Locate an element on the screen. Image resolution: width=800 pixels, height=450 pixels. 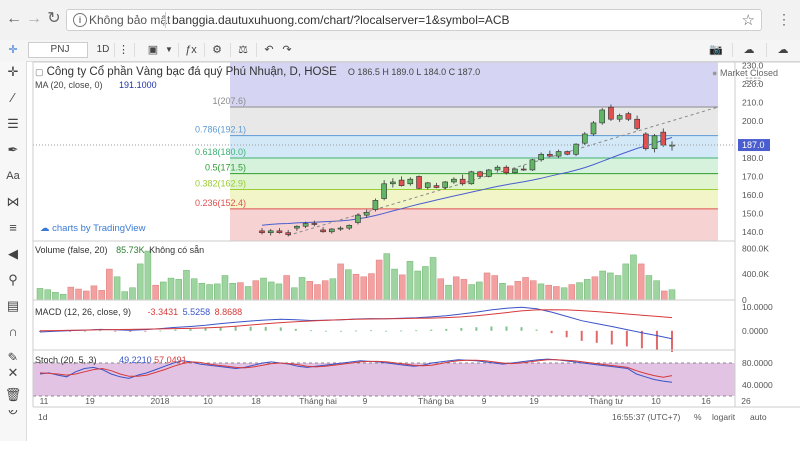
redo-icon: ↷ is located at coordinates (287, 50).